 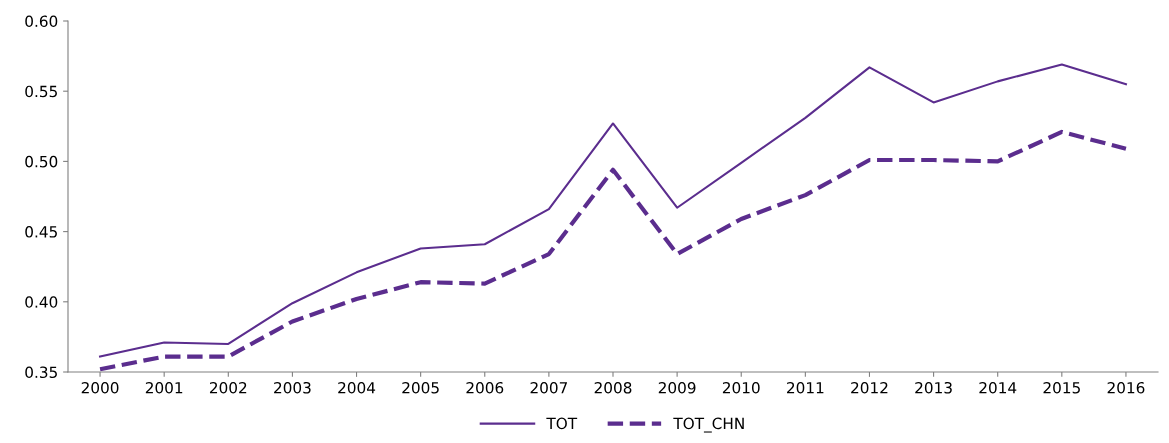 I want to click on x-tick-label: 2004, so click(x=357, y=387).